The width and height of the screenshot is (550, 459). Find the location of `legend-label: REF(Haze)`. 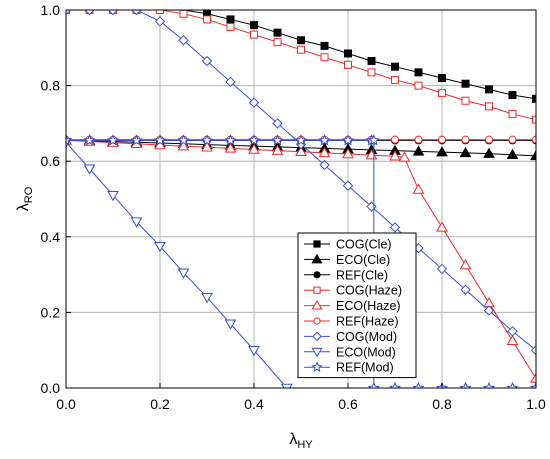

legend-label: REF(Haze) is located at coordinates (367, 322).